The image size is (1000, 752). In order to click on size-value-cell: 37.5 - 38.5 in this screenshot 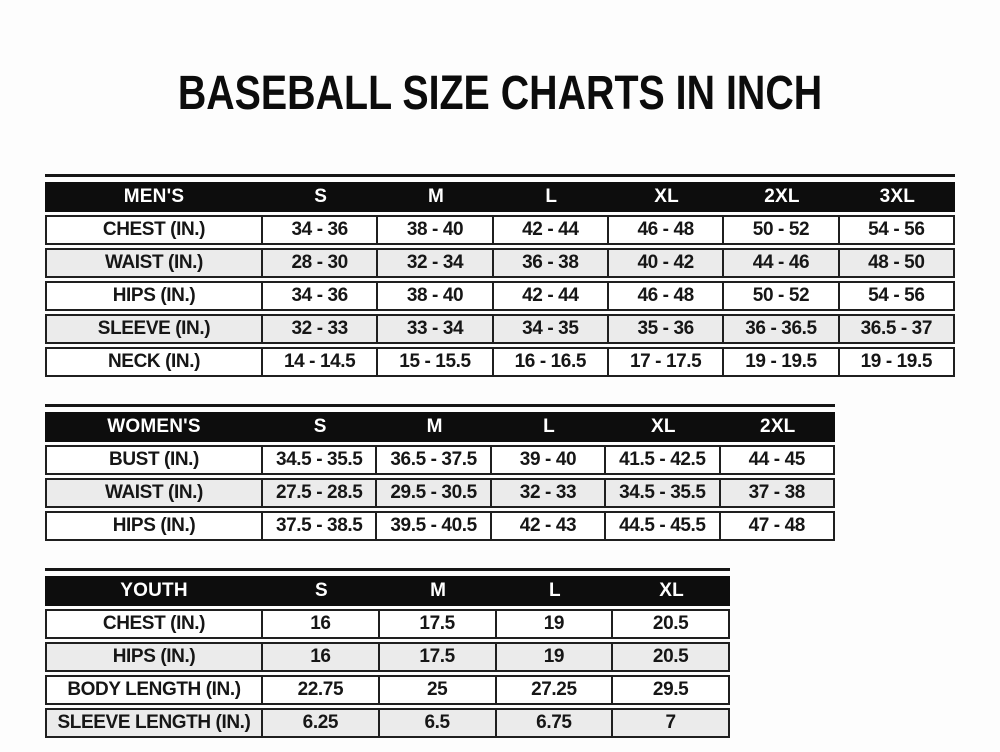, I will do `click(320, 526)`.